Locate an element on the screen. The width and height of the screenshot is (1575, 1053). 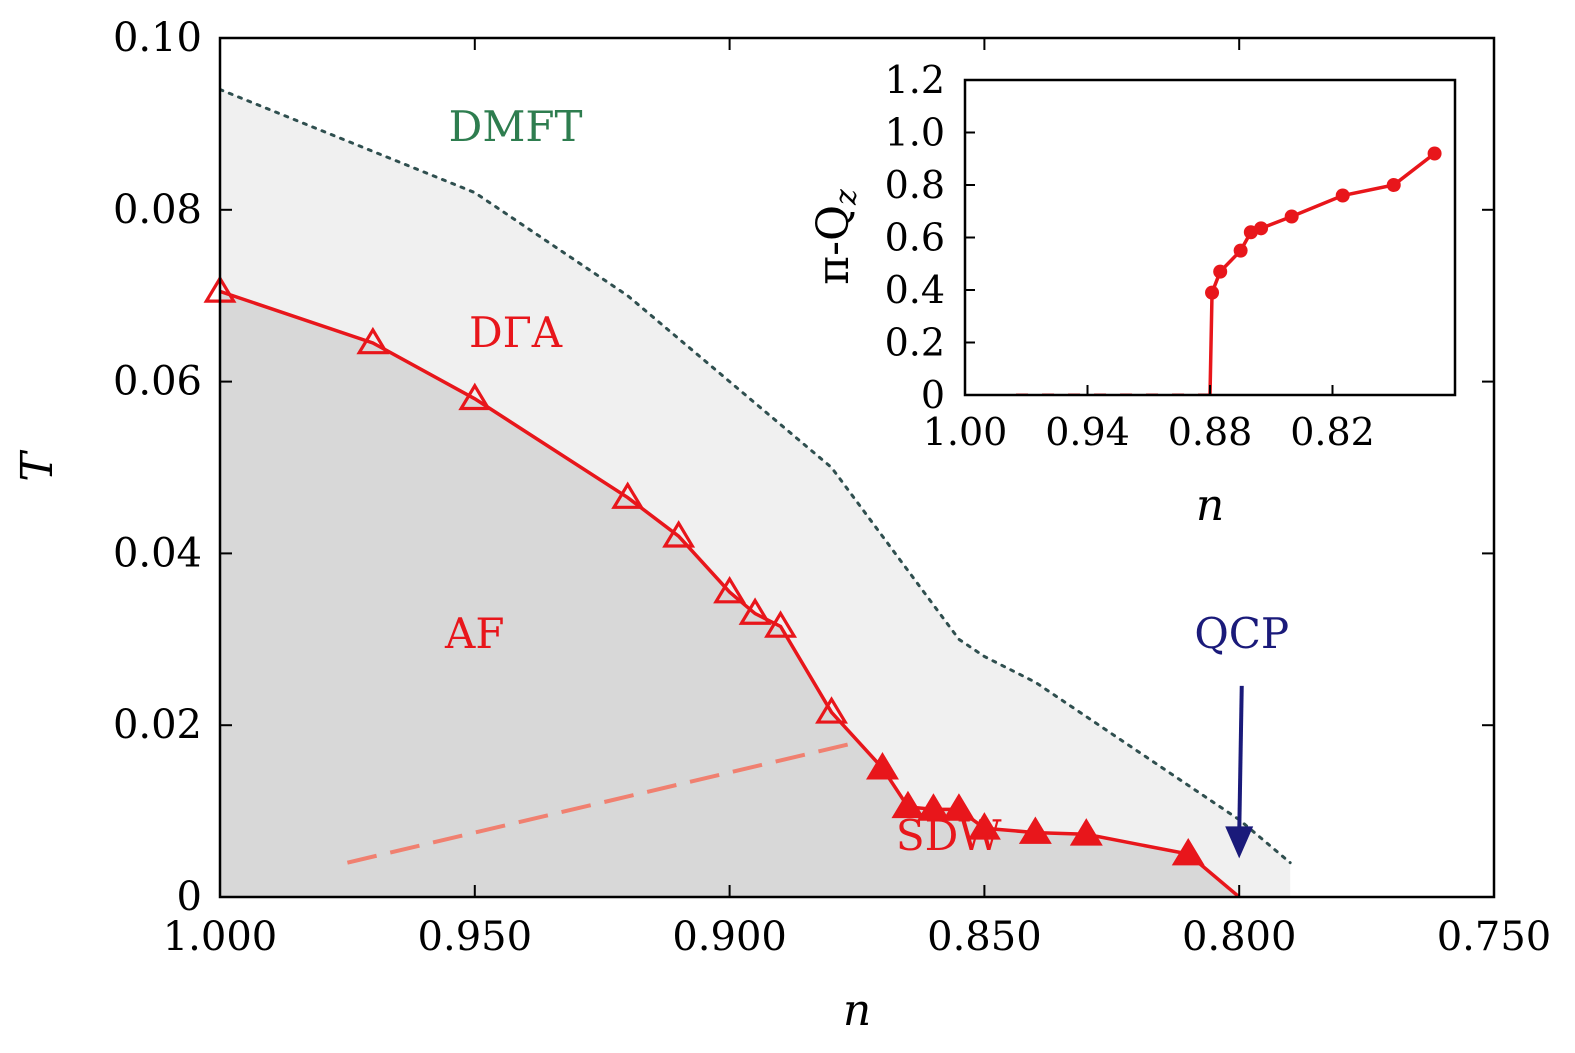
x-tick-label: 0.950 is located at coordinates (475, 937).